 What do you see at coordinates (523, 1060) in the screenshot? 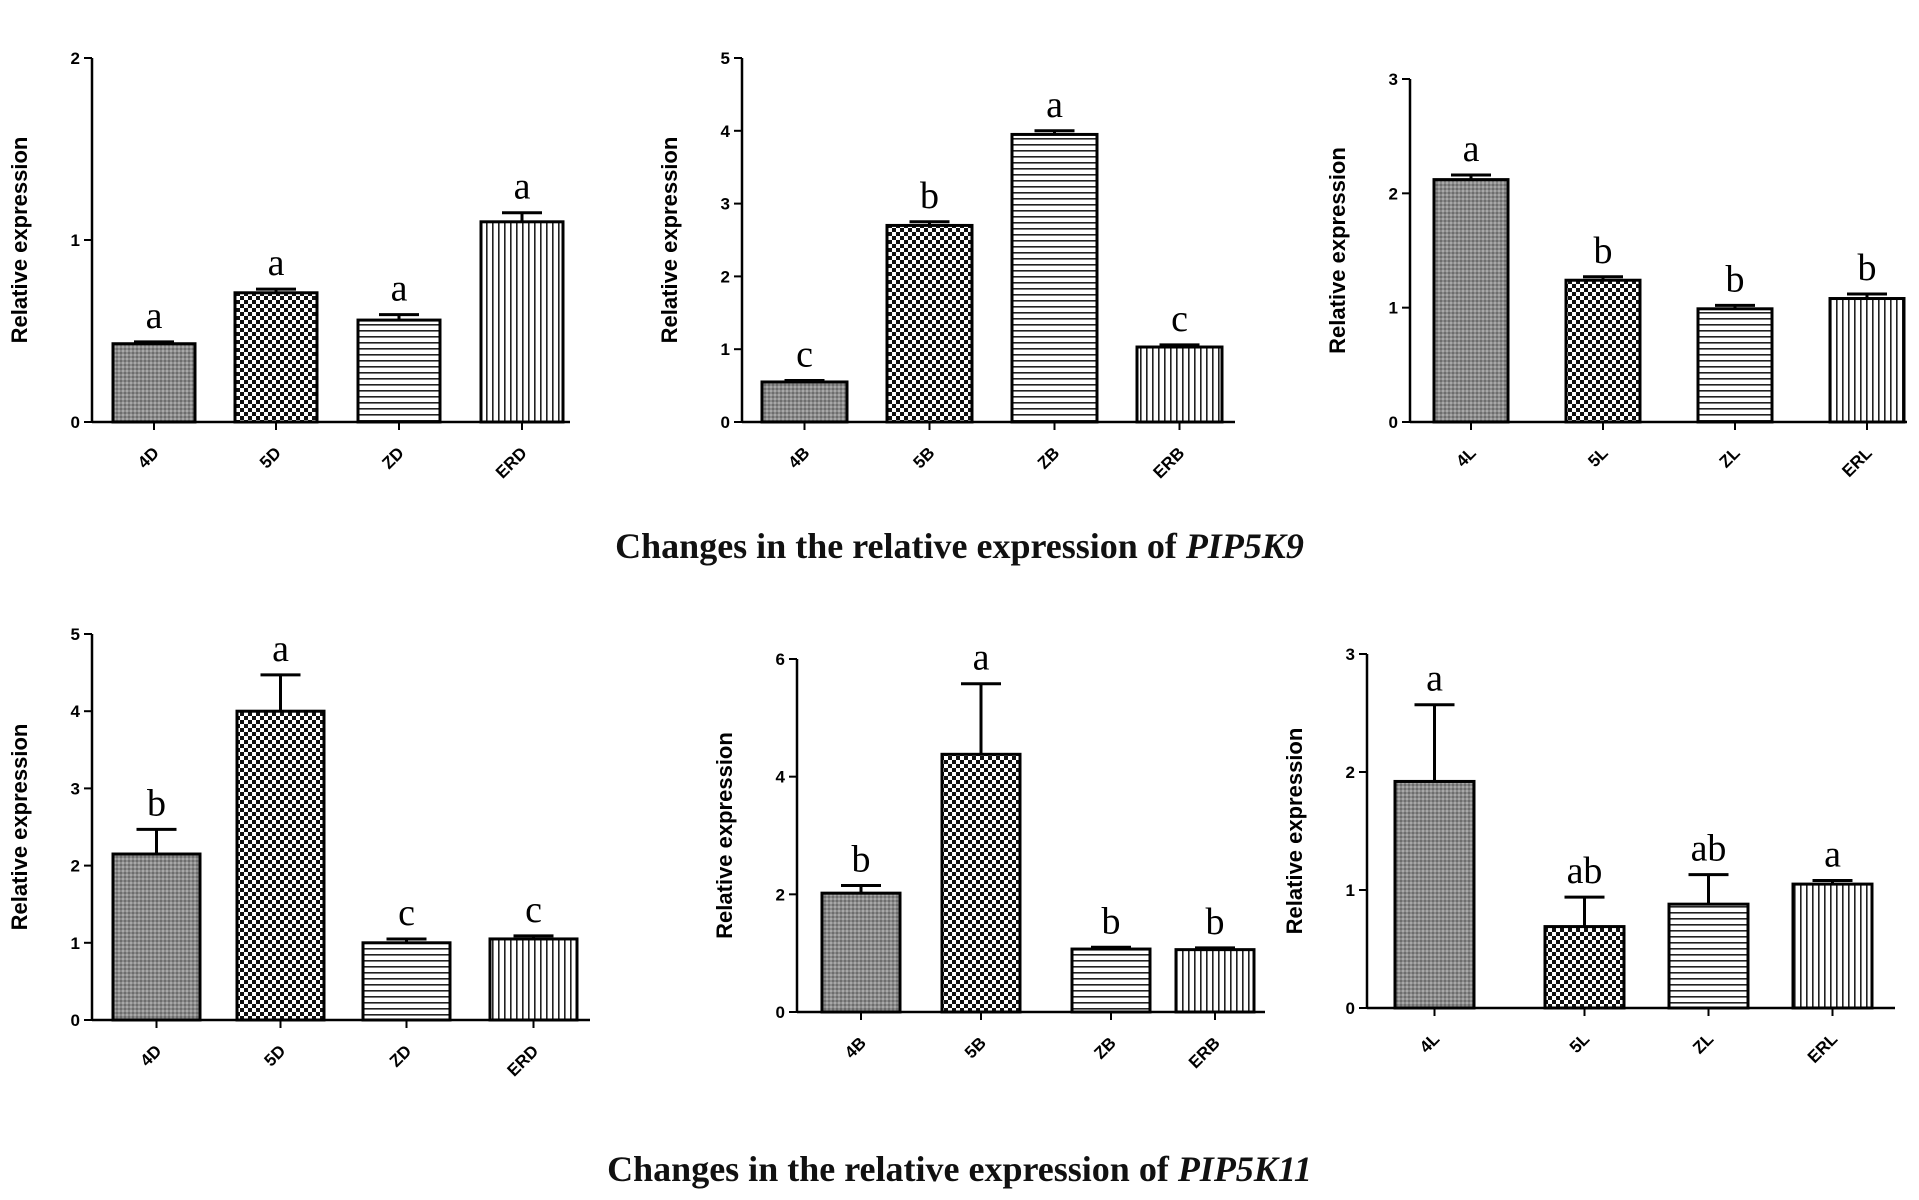
I see `x-tick-label: ERD` at bounding box center [523, 1060].